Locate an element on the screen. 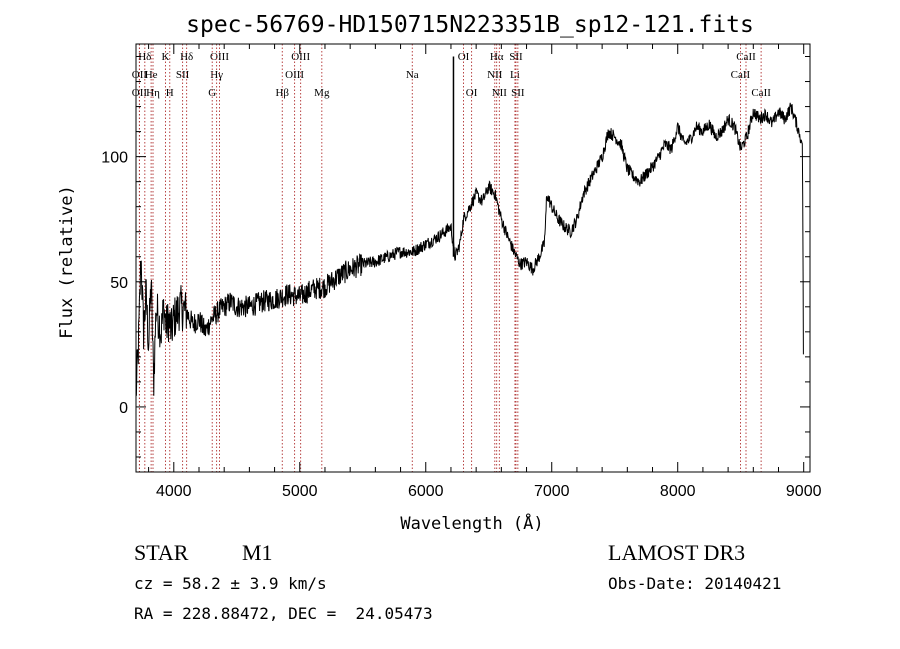 The image size is (900, 649). line-label: Hβ is located at coordinates (282, 93).